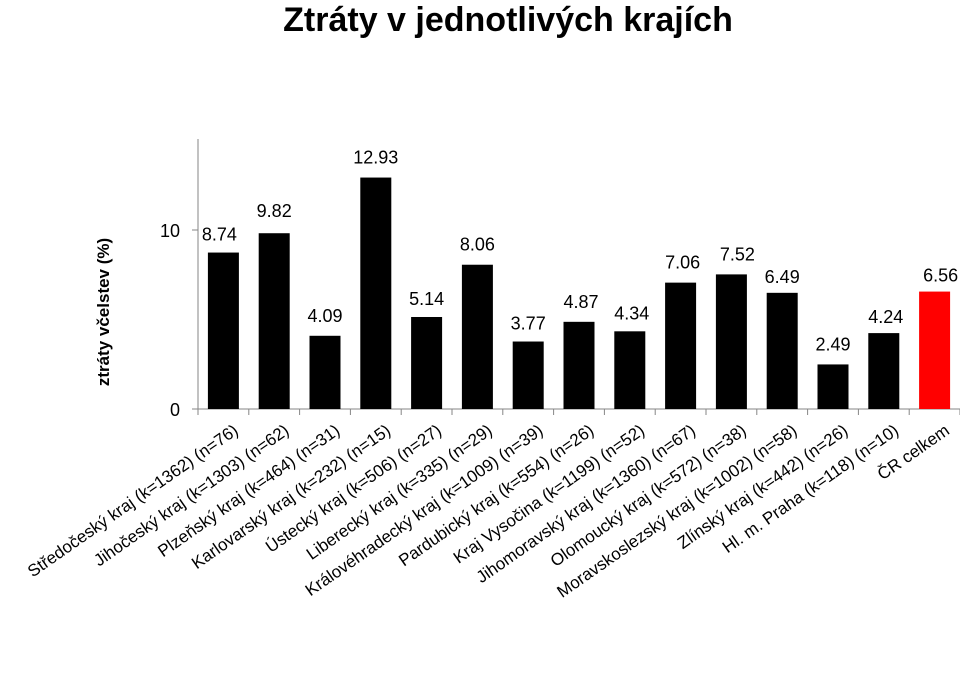 The width and height of the screenshot is (960, 689). What do you see at coordinates (375, 158) in the screenshot?
I see `data-label: 12.93` at bounding box center [375, 158].